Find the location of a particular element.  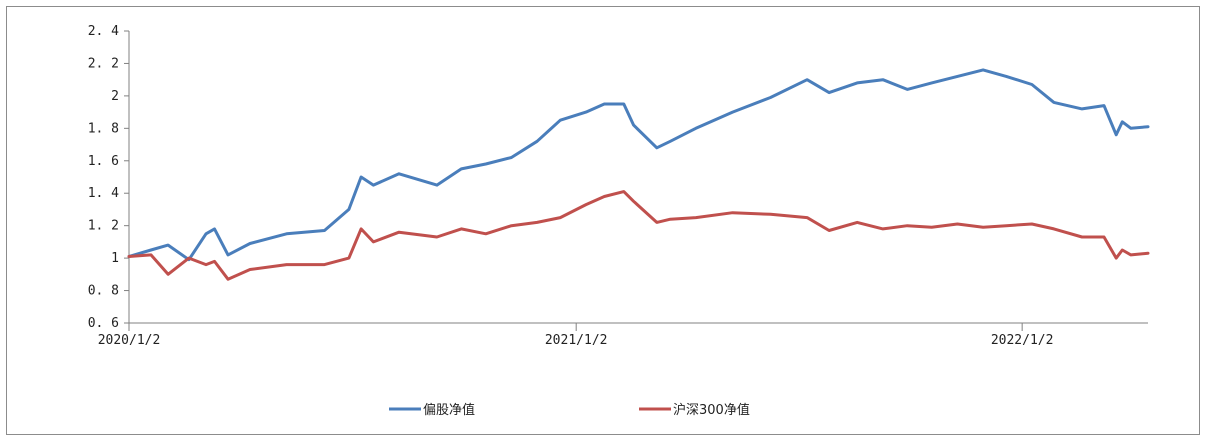

y-tick-label: 1 is located at coordinates (115, 258).